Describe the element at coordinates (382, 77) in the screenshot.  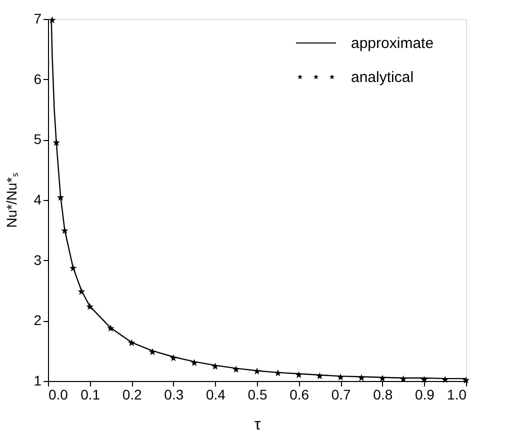
I see `legend-label: analytical` at that location.